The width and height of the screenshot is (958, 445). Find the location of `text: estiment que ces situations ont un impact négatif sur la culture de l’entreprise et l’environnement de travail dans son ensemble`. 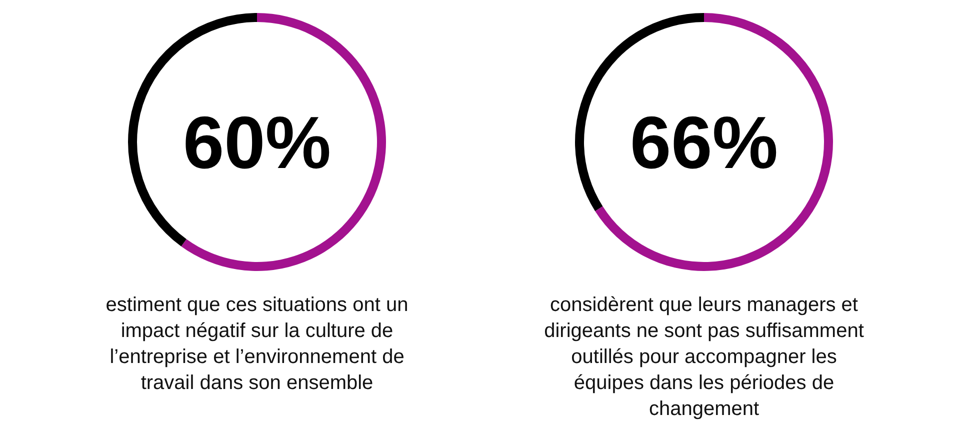

text: estiment que ces situations ont un impact négatif sur la culture de l’entreprise et l’environnement de travail dans son ensemble is located at coordinates (257, 344).